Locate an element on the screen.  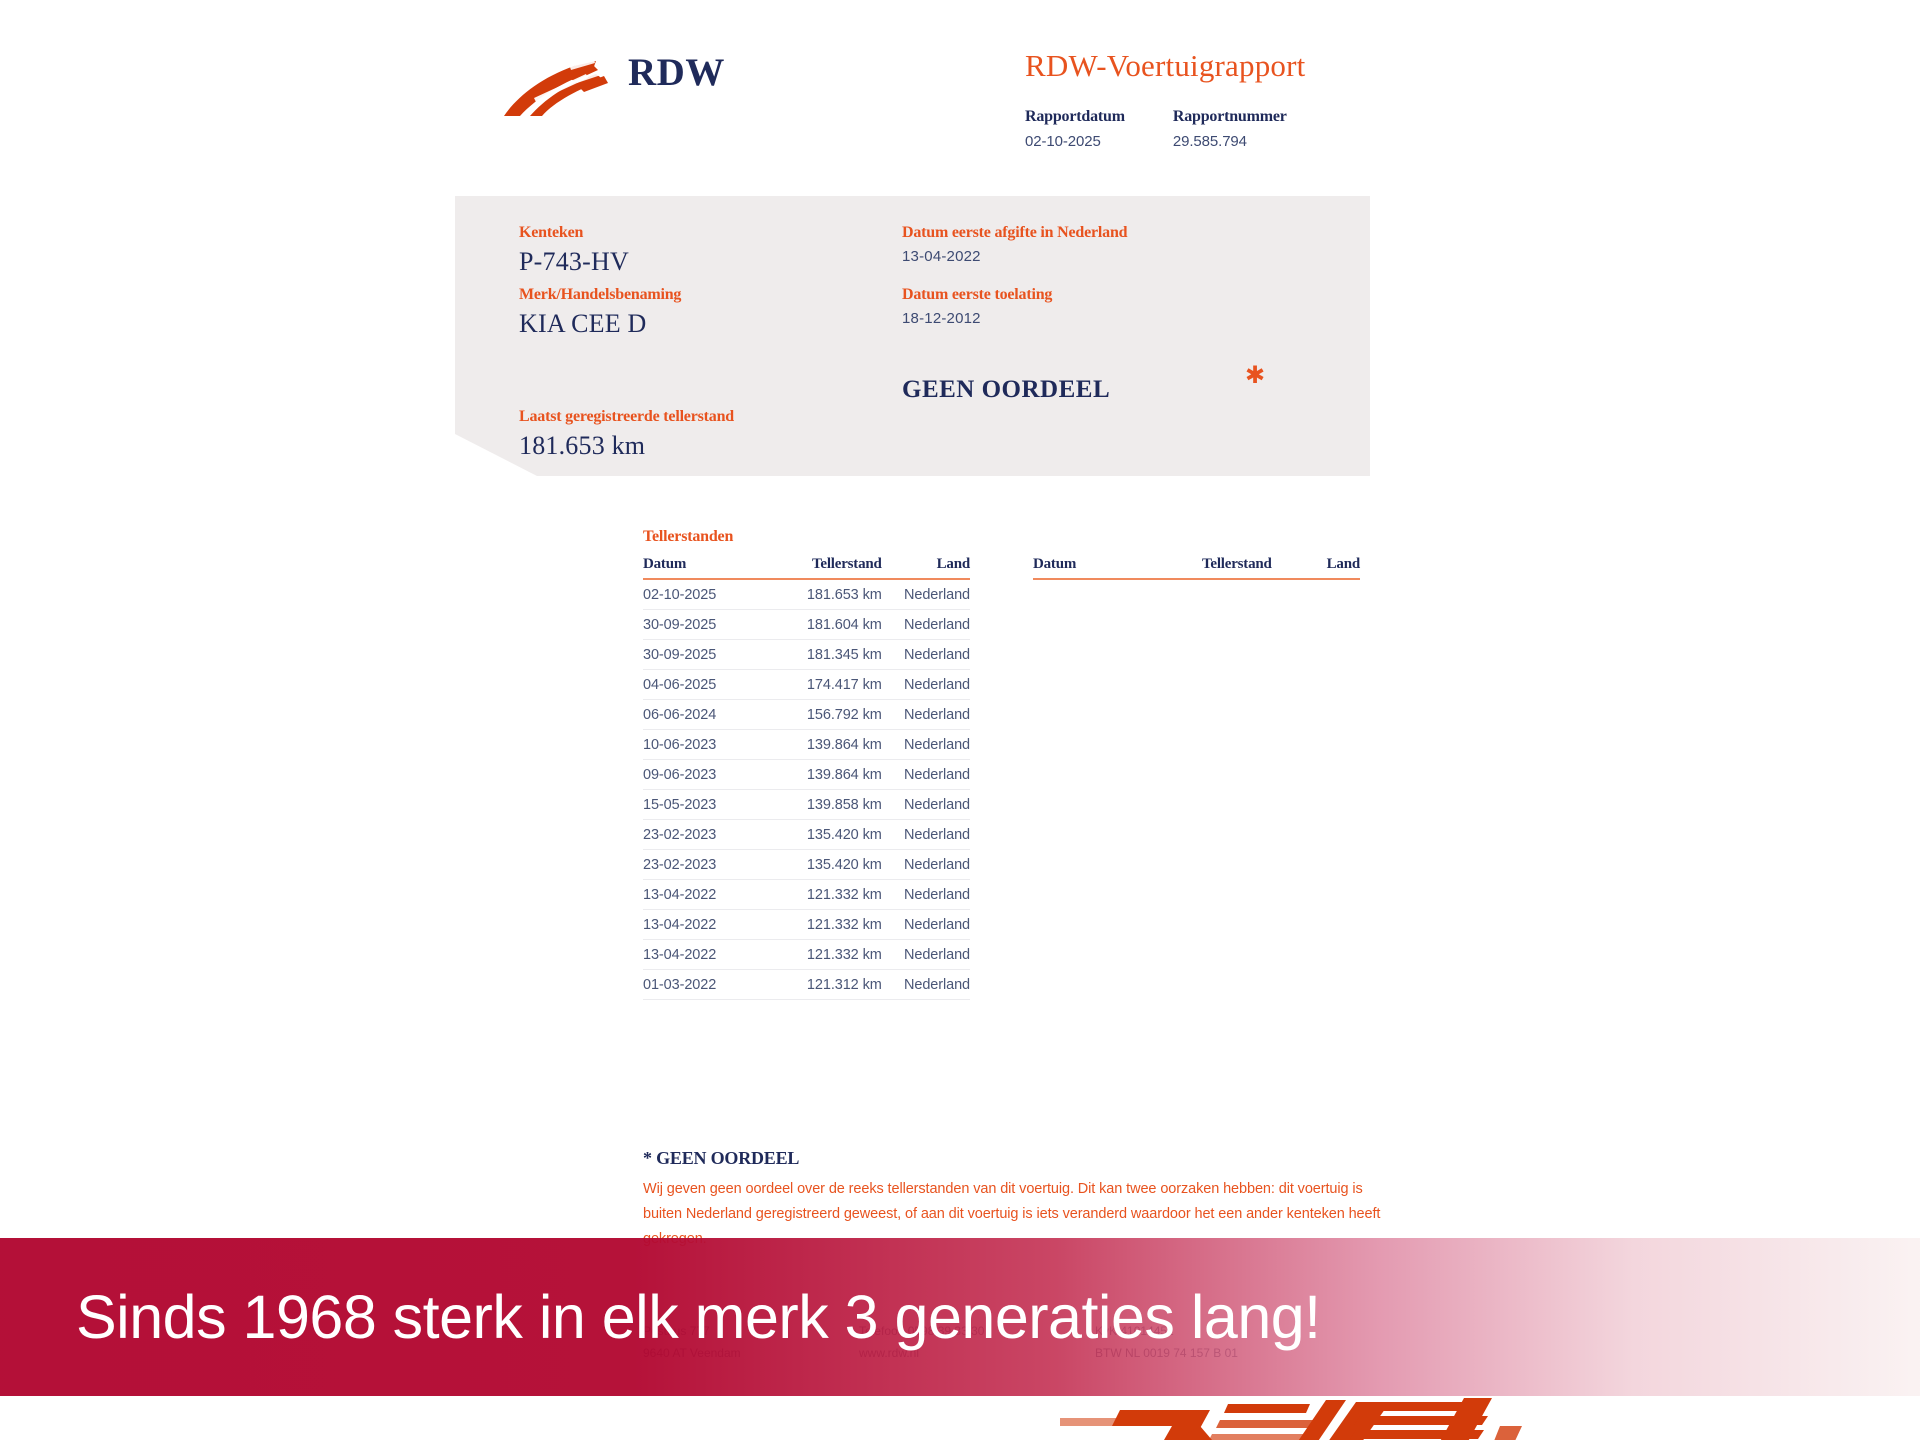
cell-tellerstand: 181.345 km is located at coordinates (827, 654).